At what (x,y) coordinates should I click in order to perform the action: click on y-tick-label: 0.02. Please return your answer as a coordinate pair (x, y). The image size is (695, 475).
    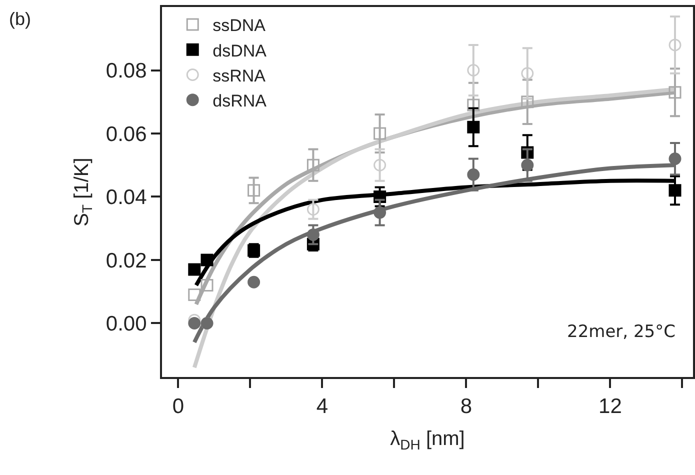
    Looking at the image, I should click on (126, 260).